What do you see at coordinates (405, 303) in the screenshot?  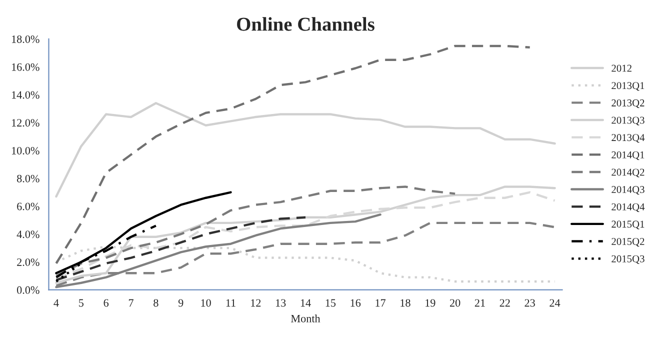 I see `x-tick-label: 18` at bounding box center [405, 303].